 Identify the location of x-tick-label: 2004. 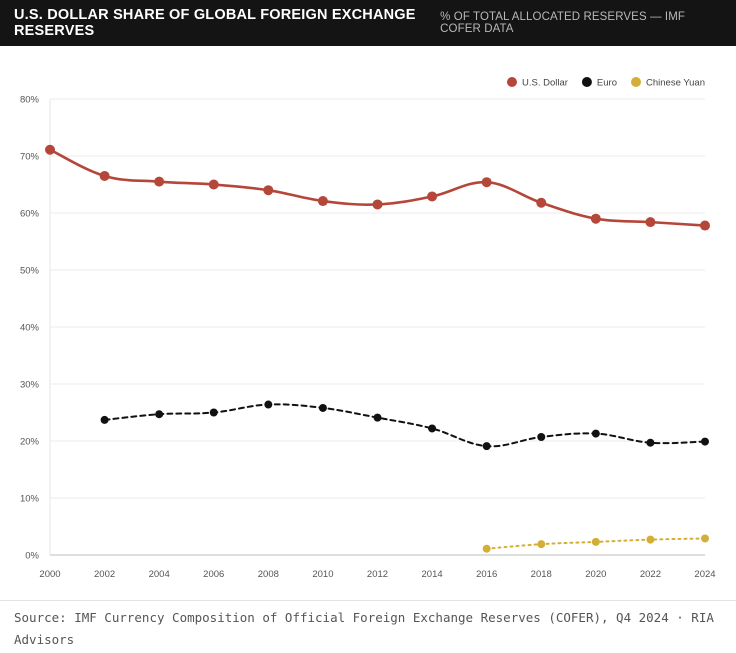
(159, 574).